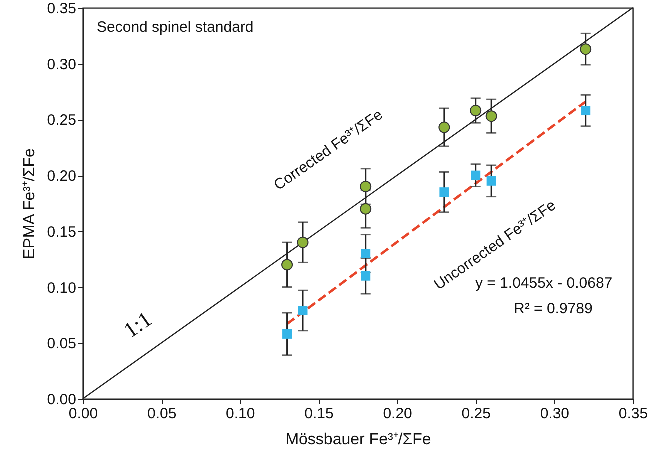 This screenshot has width=660, height=463. I want to click on y-tick-label: 0.35, so click(61, 9).